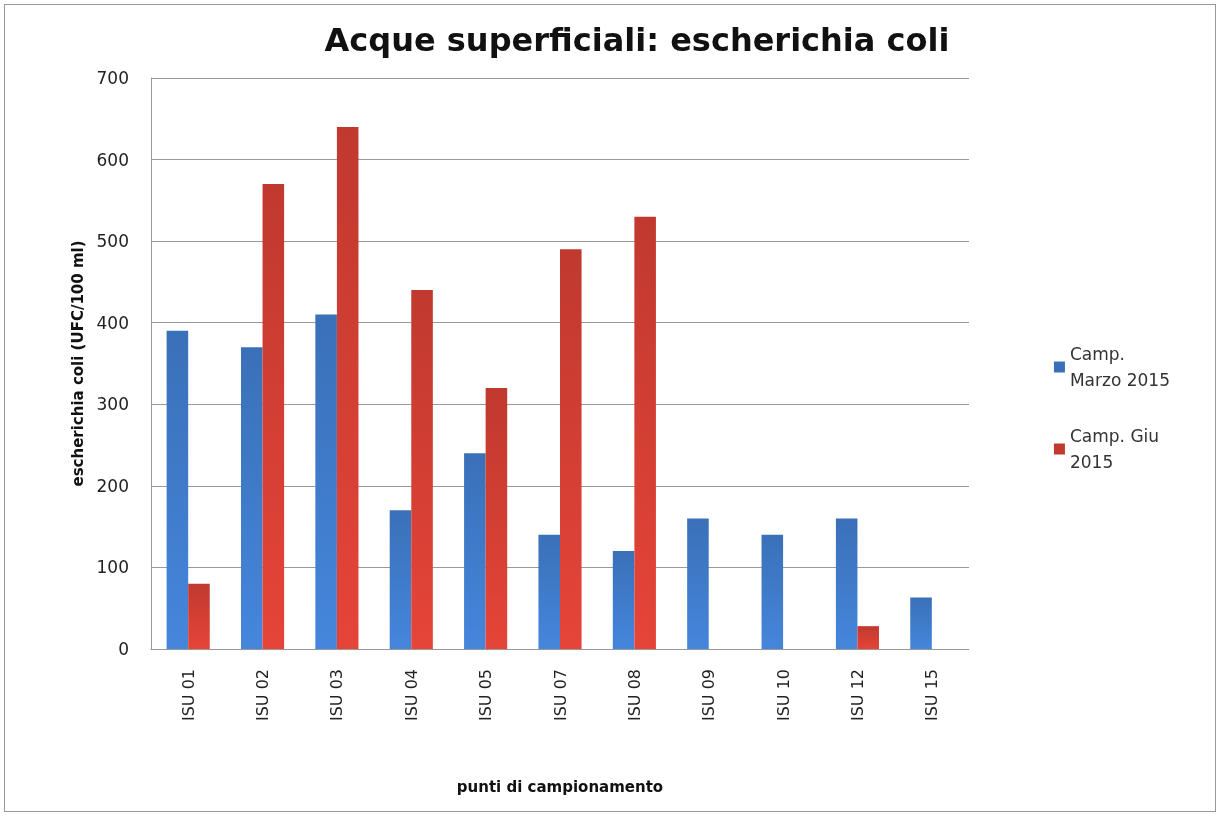  Describe the element at coordinates (263, 695) in the screenshot. I see `x-tick-label: ISU 02` at that location.